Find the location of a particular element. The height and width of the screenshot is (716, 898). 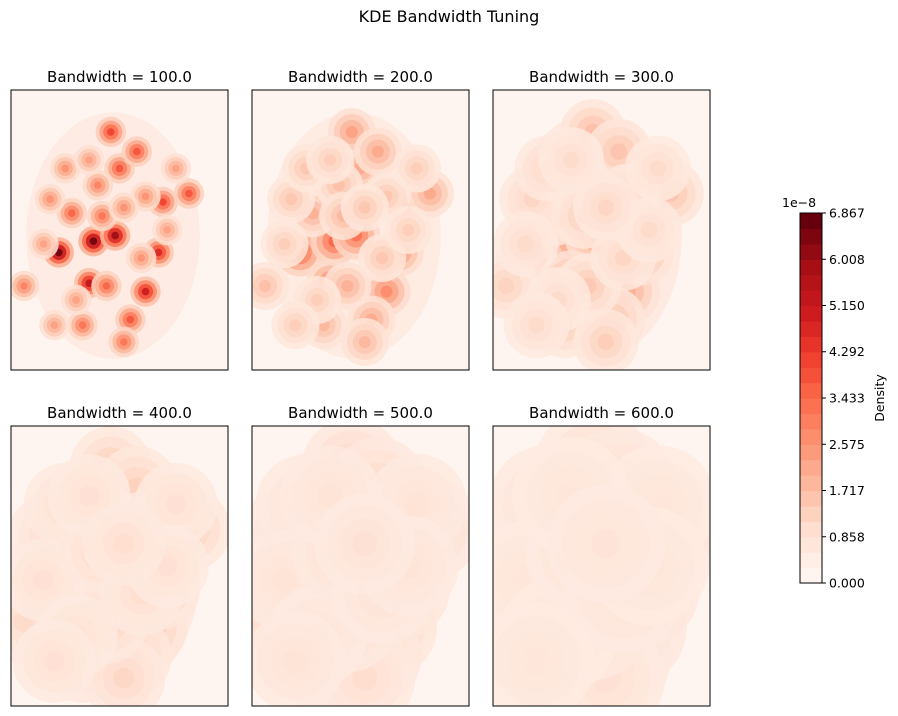

kde-panel-2: Bandwidth = 200.0 is located at coordinates (360, 219).